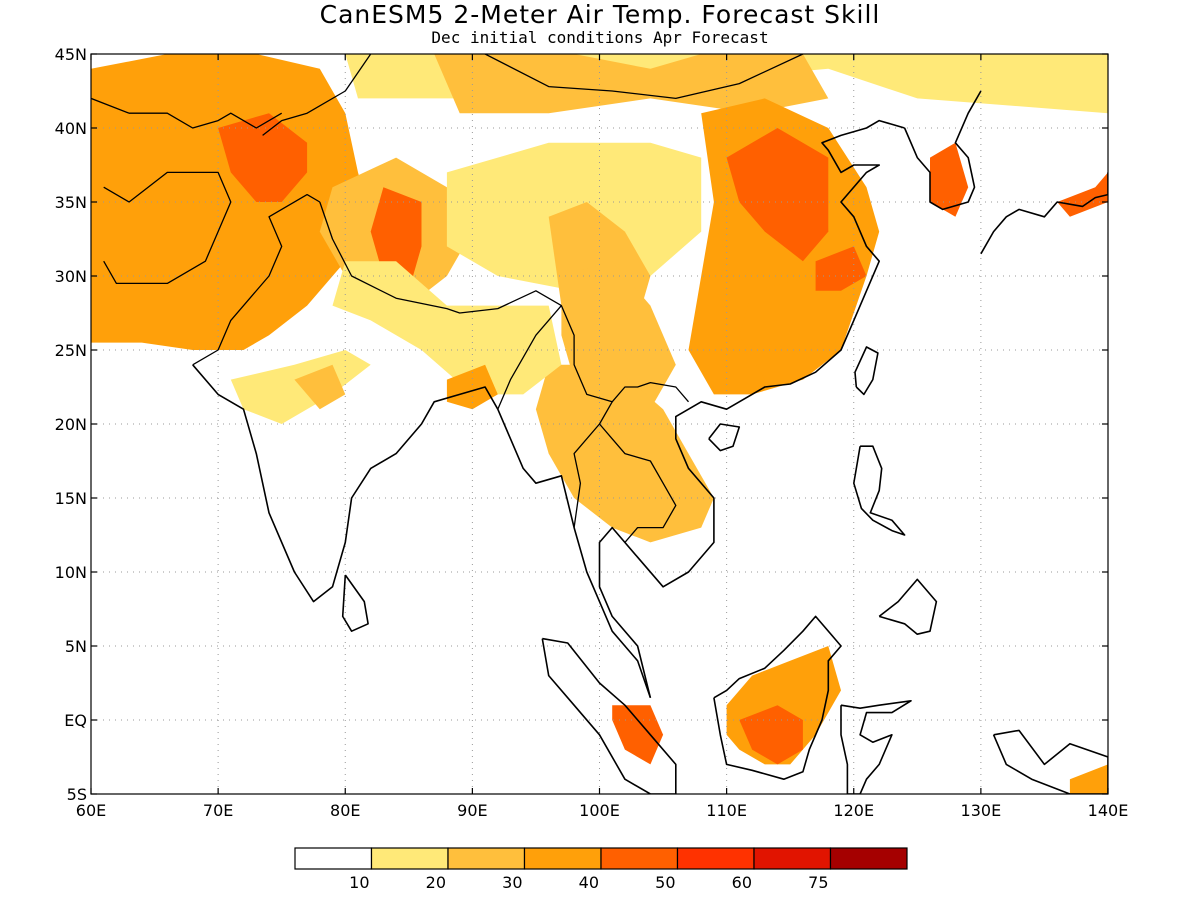 This screenshot has width=1200, height=900. What do you see at coordinates (599, 810) in the screenshot?
I see `lon-tick-label: 100E` at bounding box center [599, 810].